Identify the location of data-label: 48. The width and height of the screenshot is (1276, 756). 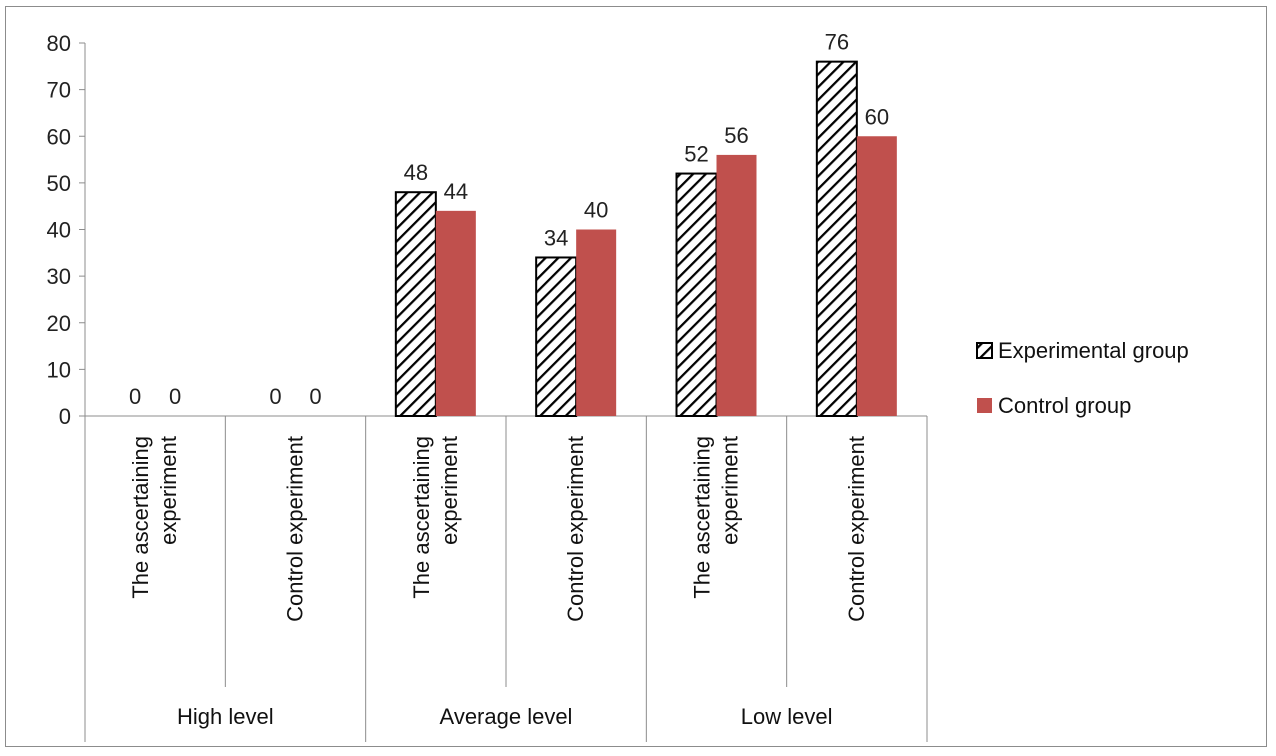
(416, 172).